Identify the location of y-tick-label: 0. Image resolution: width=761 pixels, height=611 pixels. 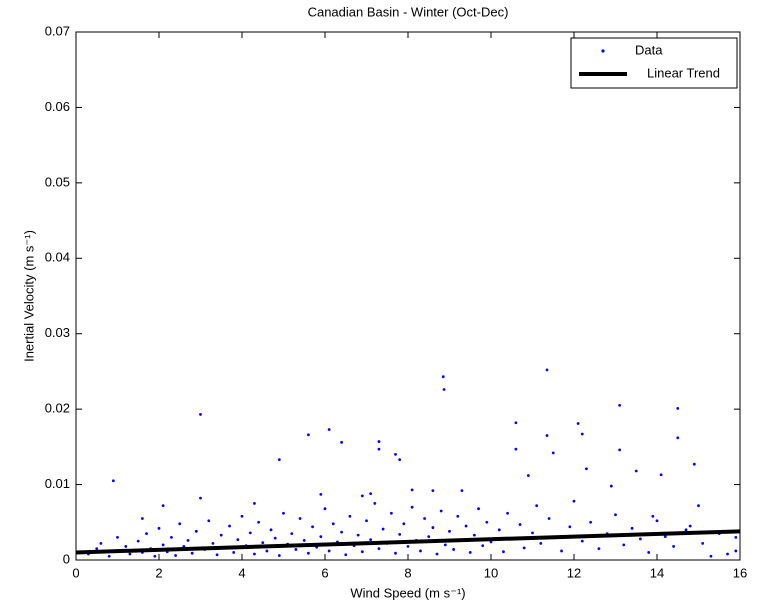
(66, 558).